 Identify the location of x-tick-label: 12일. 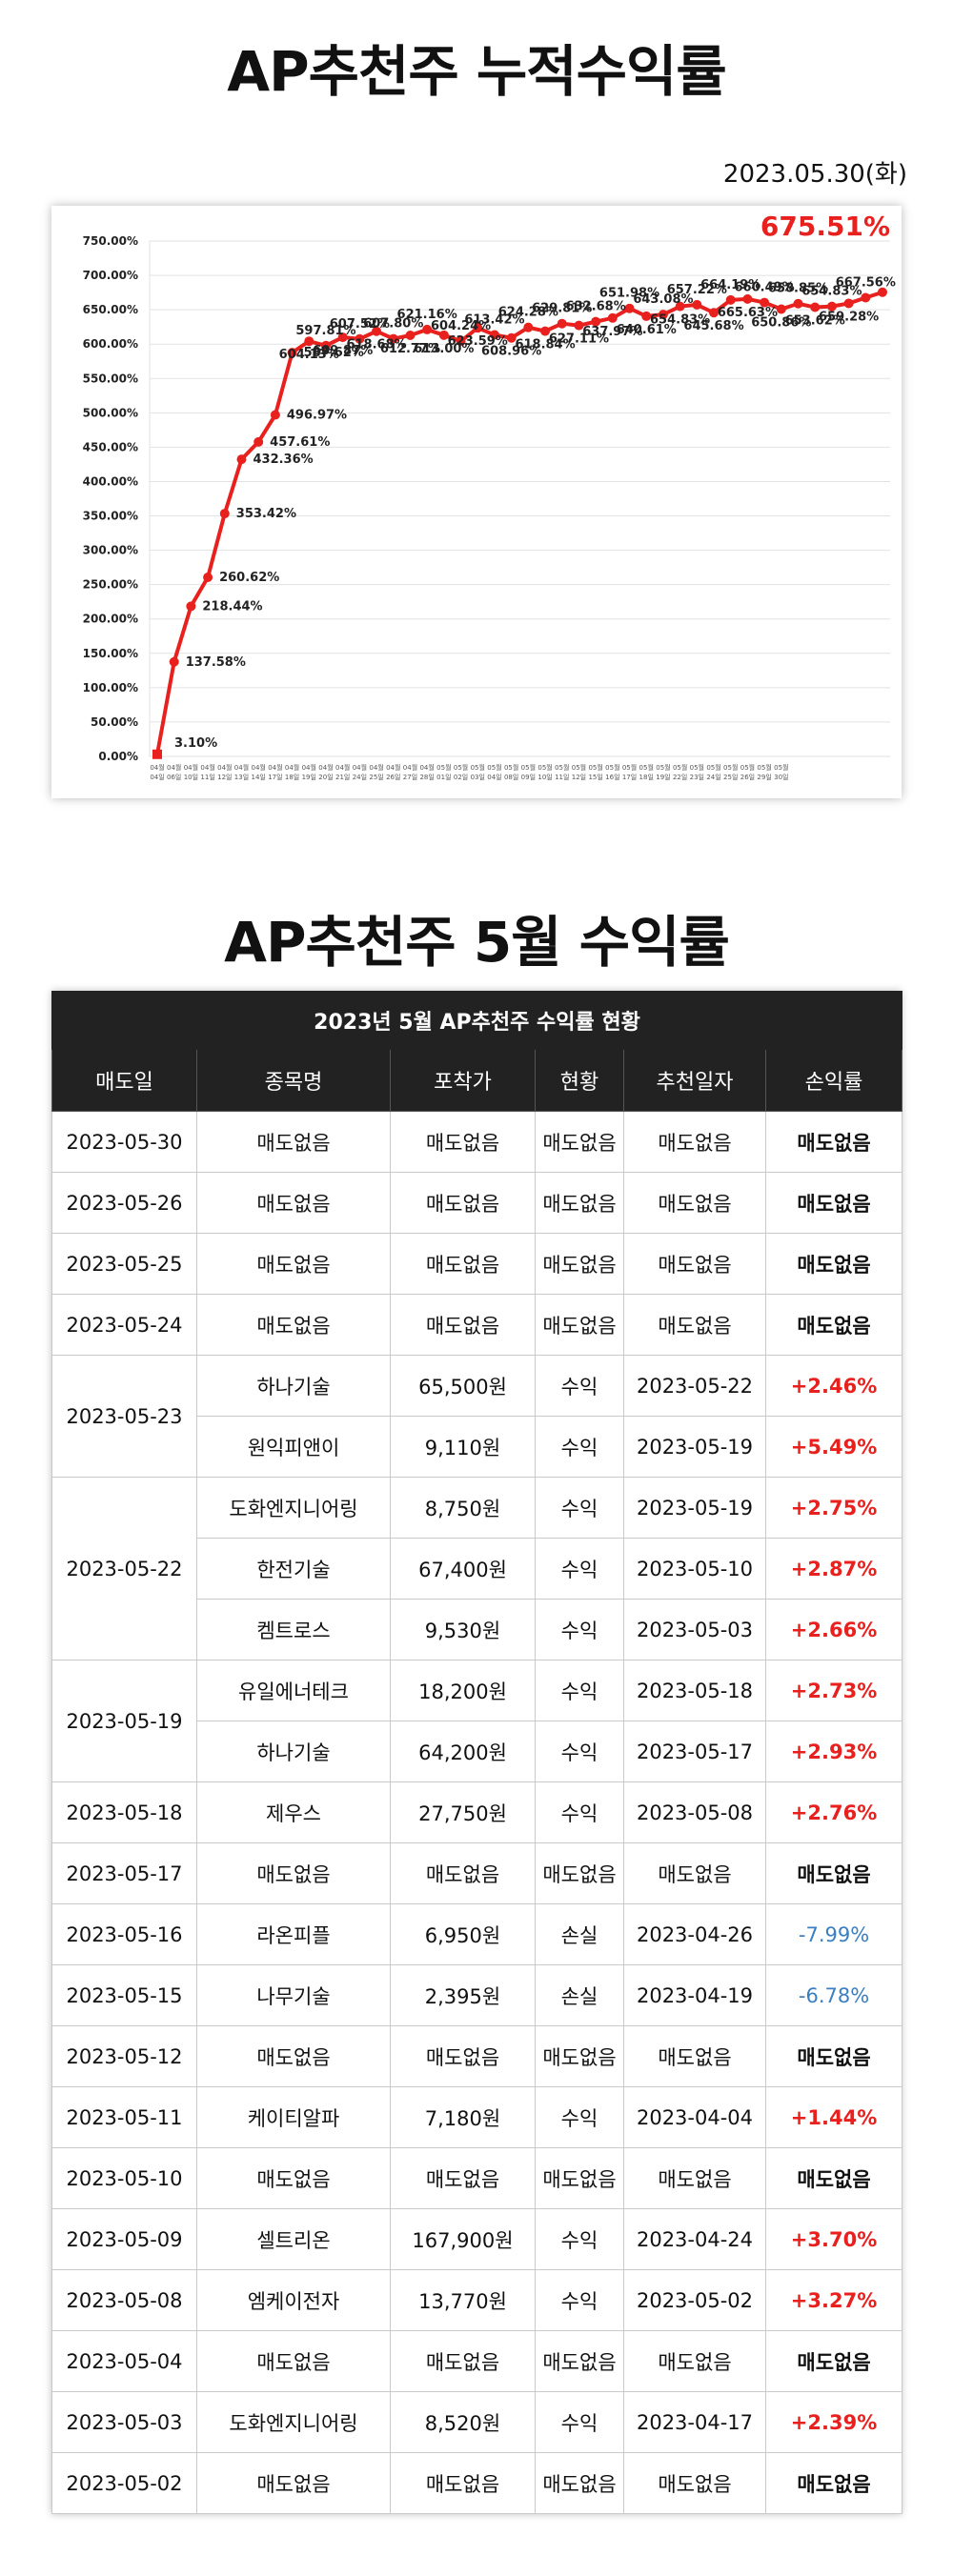
(579, 777).